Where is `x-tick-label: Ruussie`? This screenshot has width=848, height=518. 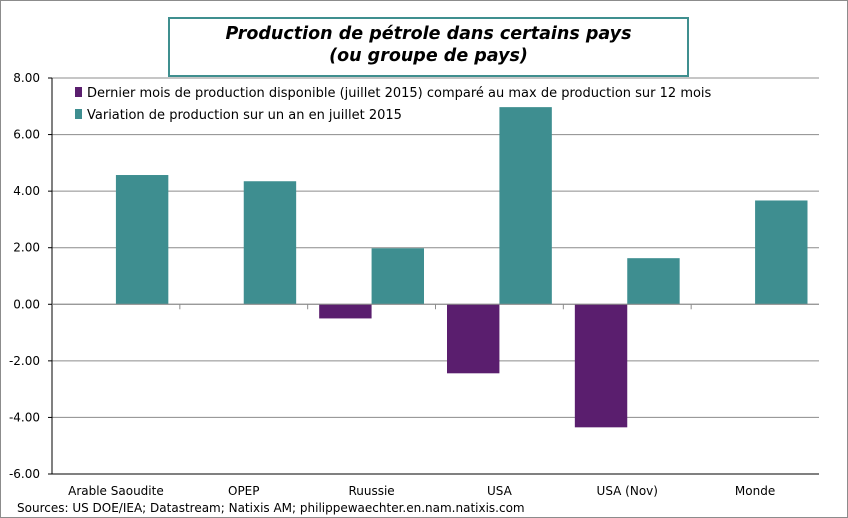 x-tick-label: Ruussie is located at coordinates (371, 491).